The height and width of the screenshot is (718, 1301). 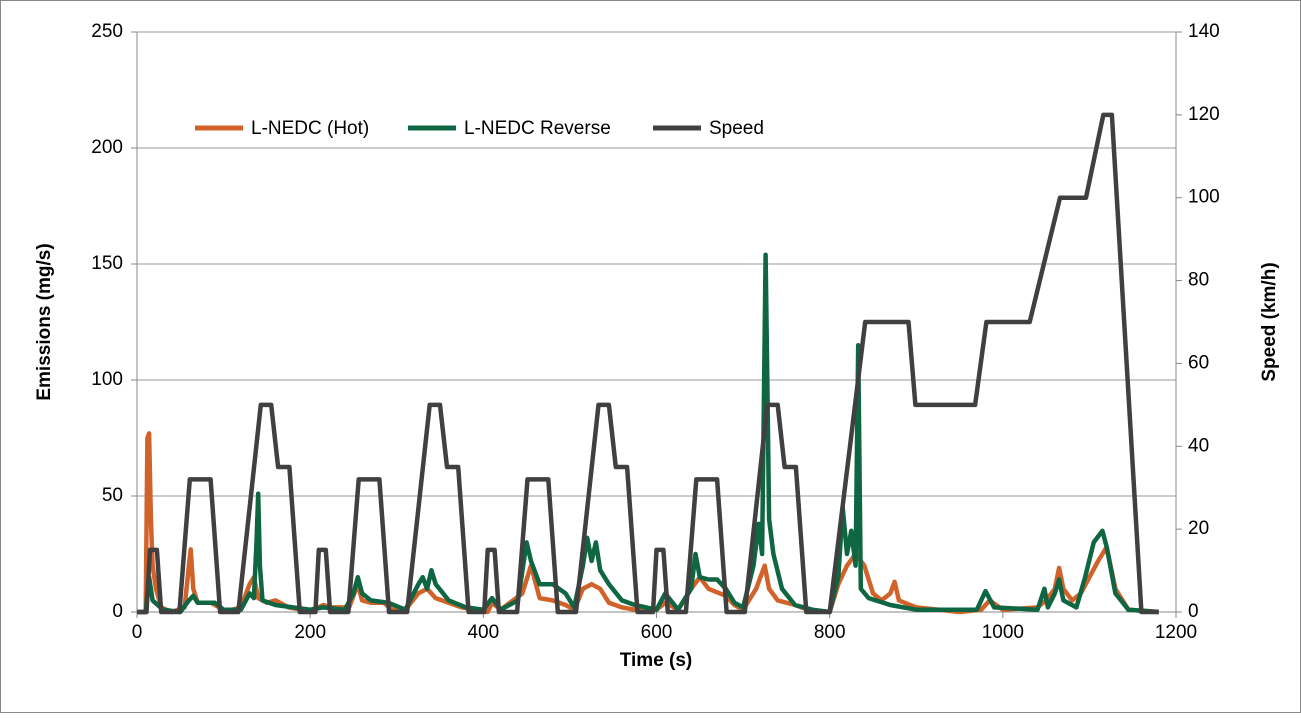 I want to click on legend-label: L-NEDC (Hot), so click(x=310, y=128).